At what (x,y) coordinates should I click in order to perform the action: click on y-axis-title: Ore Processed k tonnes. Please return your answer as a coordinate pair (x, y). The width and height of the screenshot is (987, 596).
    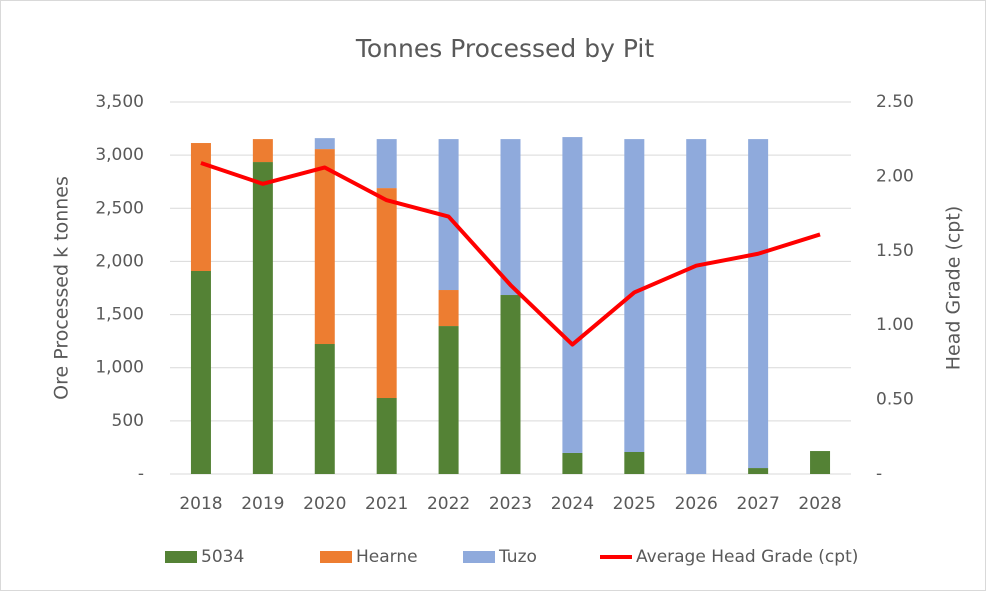
    Looking at the image, I should click on (62, 288).